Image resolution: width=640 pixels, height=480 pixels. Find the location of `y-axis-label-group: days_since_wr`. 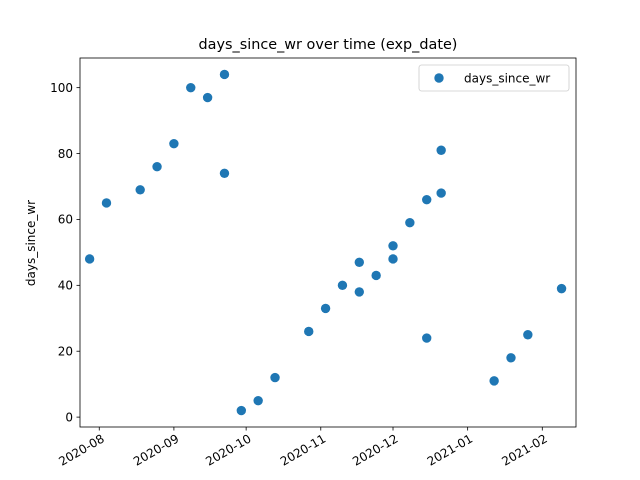

y-axis-label-group: days_since_wr is located at coordinates (31, 243).